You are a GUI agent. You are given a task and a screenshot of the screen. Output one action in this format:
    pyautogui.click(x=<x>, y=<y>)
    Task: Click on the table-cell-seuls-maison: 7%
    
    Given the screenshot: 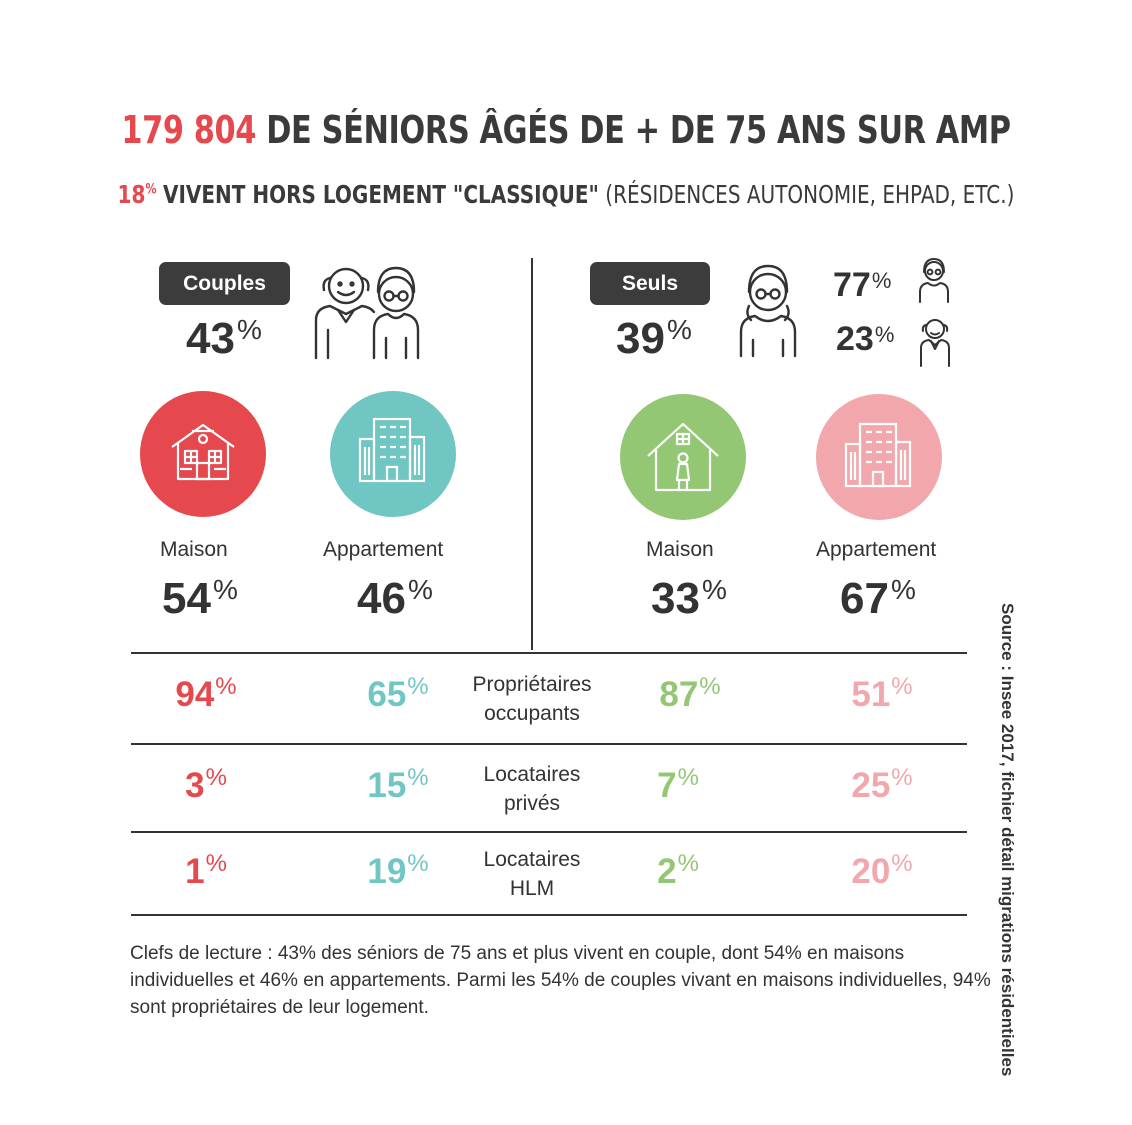 What is the action you would take?
    pyautogui.click(x=678, y=785)
    